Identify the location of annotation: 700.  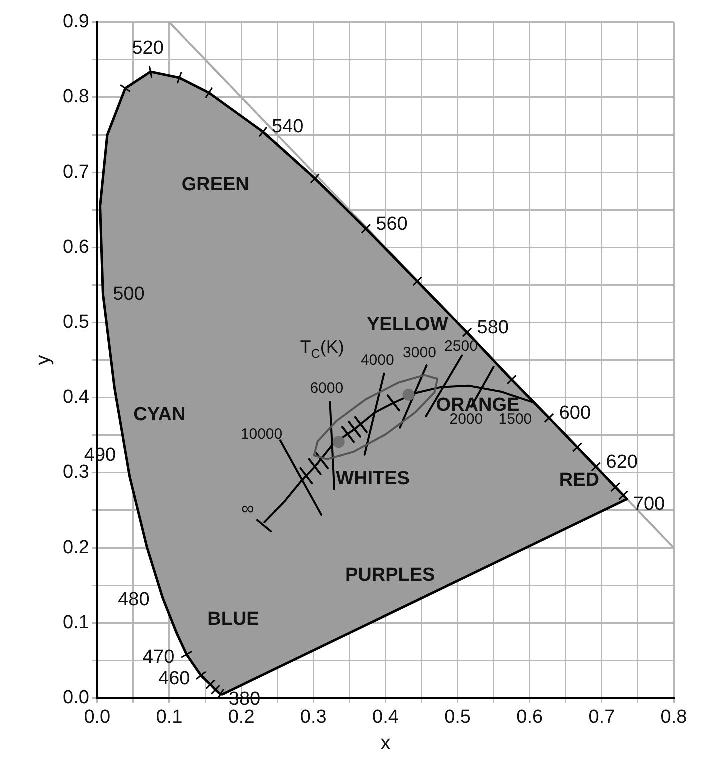
(649, 504).